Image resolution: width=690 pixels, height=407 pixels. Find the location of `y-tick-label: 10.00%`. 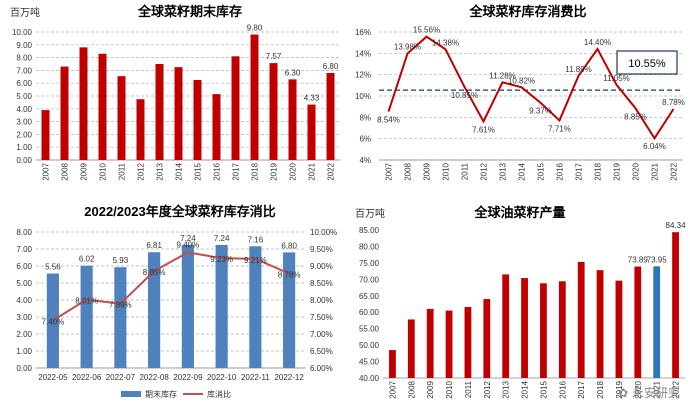

y-tick-label: 10.00% is located at coordinates (323, 232).